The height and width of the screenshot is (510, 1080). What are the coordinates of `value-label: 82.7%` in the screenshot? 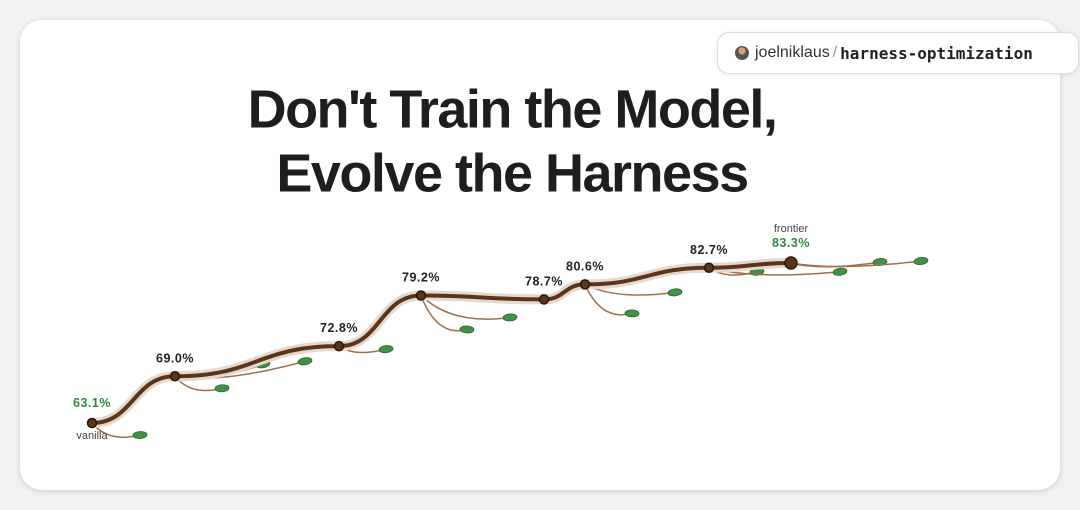 It's located at (709, 250).